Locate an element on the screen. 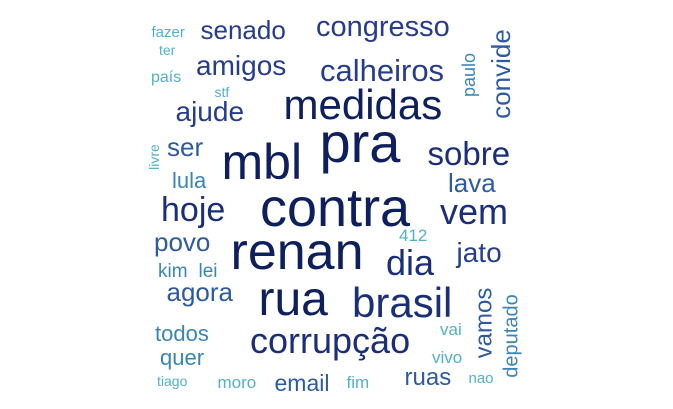 This screenshot has width=673, height=409. word-todos: todos is located at coordinates (182, 333).